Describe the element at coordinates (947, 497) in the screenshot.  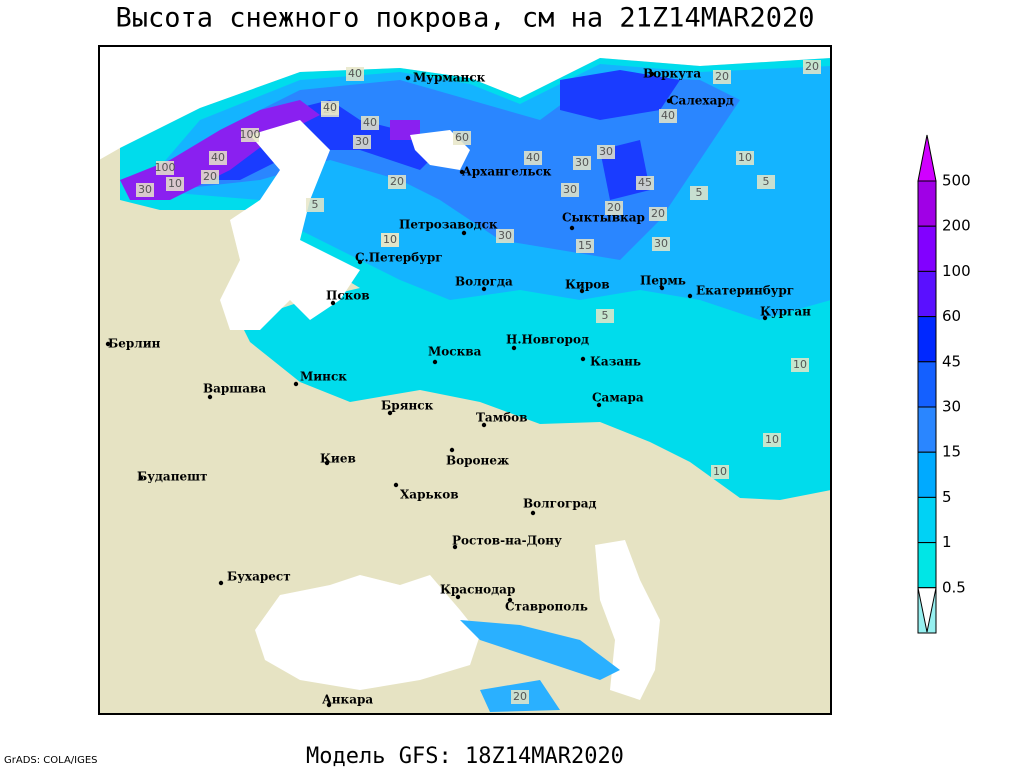
I see `colorbar-label: 5` at that location.